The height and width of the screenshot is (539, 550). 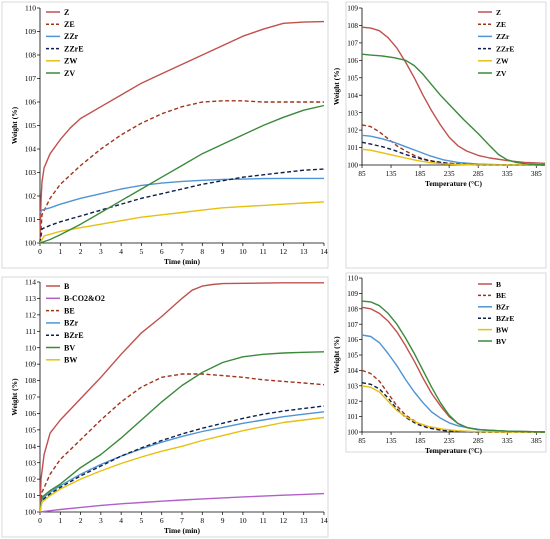 I want to click on series-line-b-co2-o2, so click(x=182, y=502).